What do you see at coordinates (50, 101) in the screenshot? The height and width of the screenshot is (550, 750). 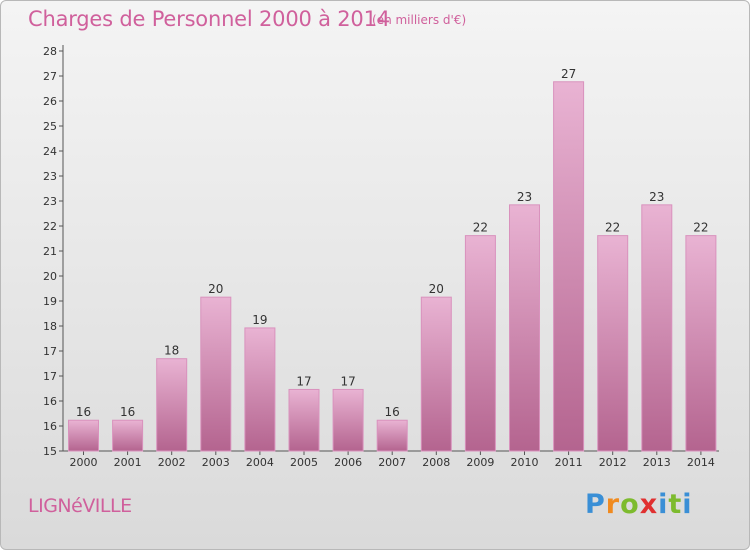 I see `y-tick-label: 26` at bounding box center [50, 101].